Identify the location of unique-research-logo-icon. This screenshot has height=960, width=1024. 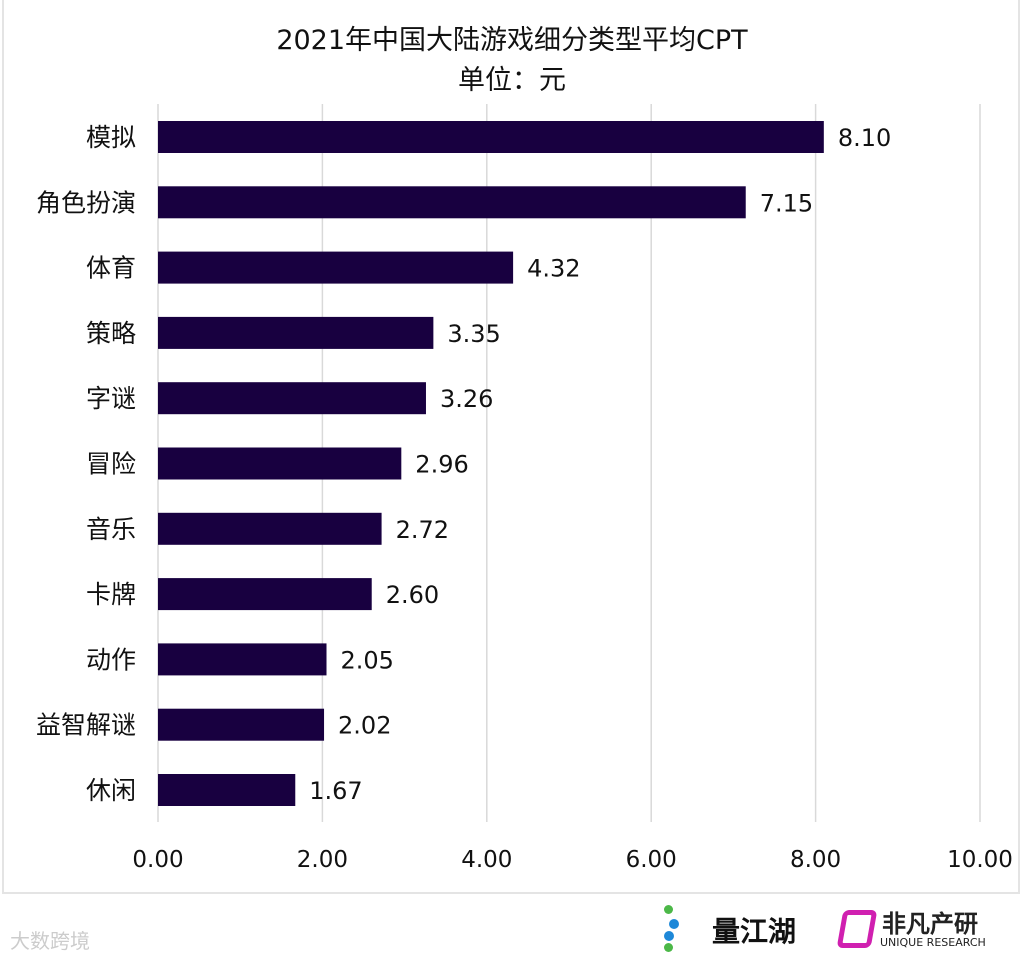
(857, 929).